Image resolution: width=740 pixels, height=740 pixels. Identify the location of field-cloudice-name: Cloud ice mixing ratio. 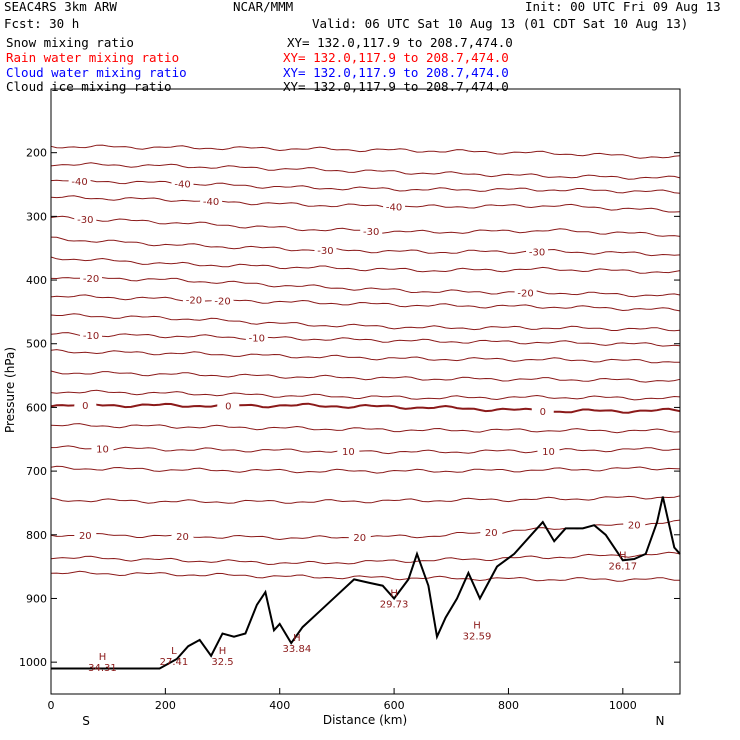
(89, 86).